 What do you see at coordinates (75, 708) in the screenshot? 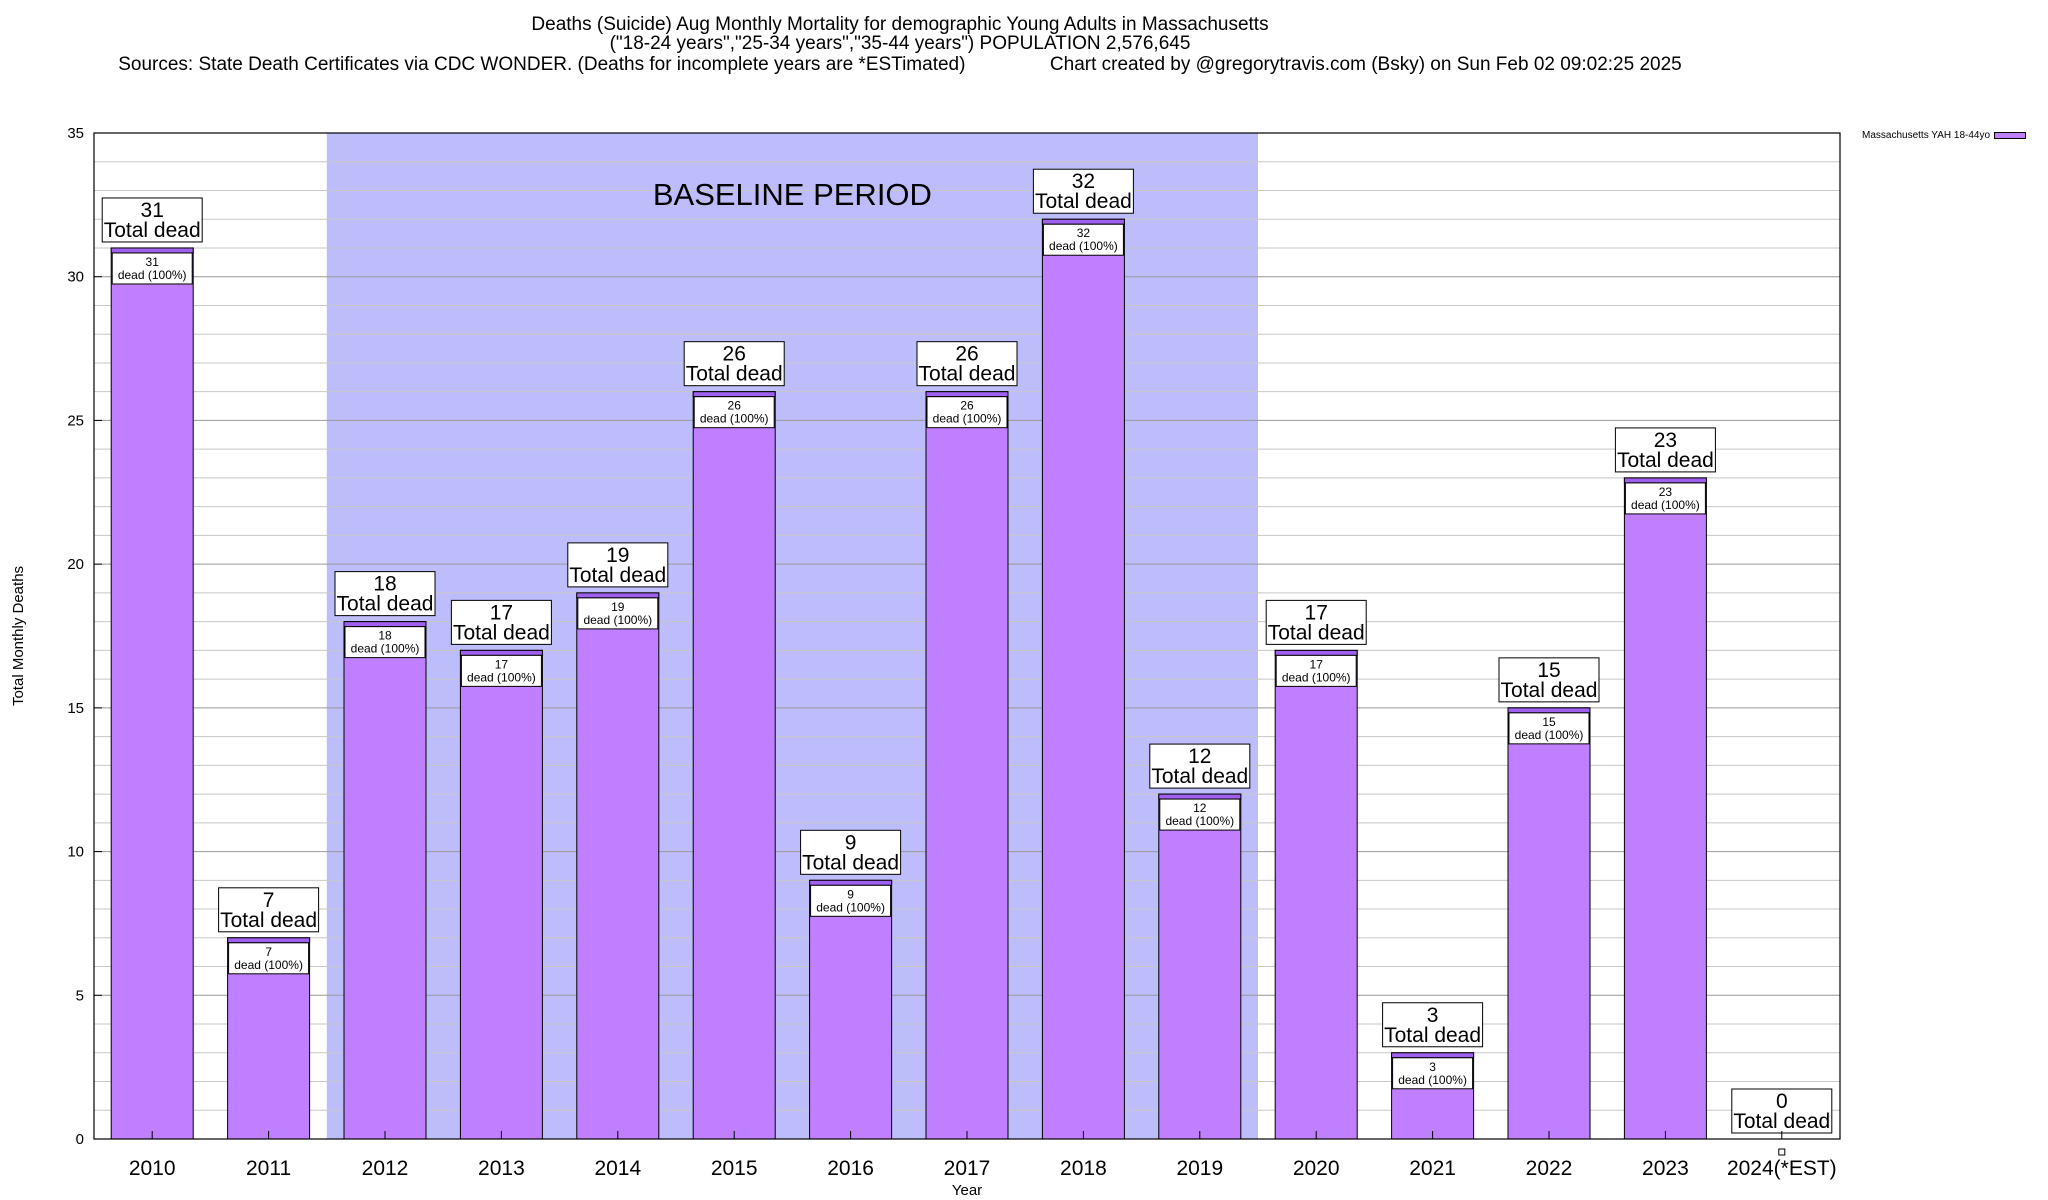
I see `y-tick-label: 15` at bounding box center [75, 708].